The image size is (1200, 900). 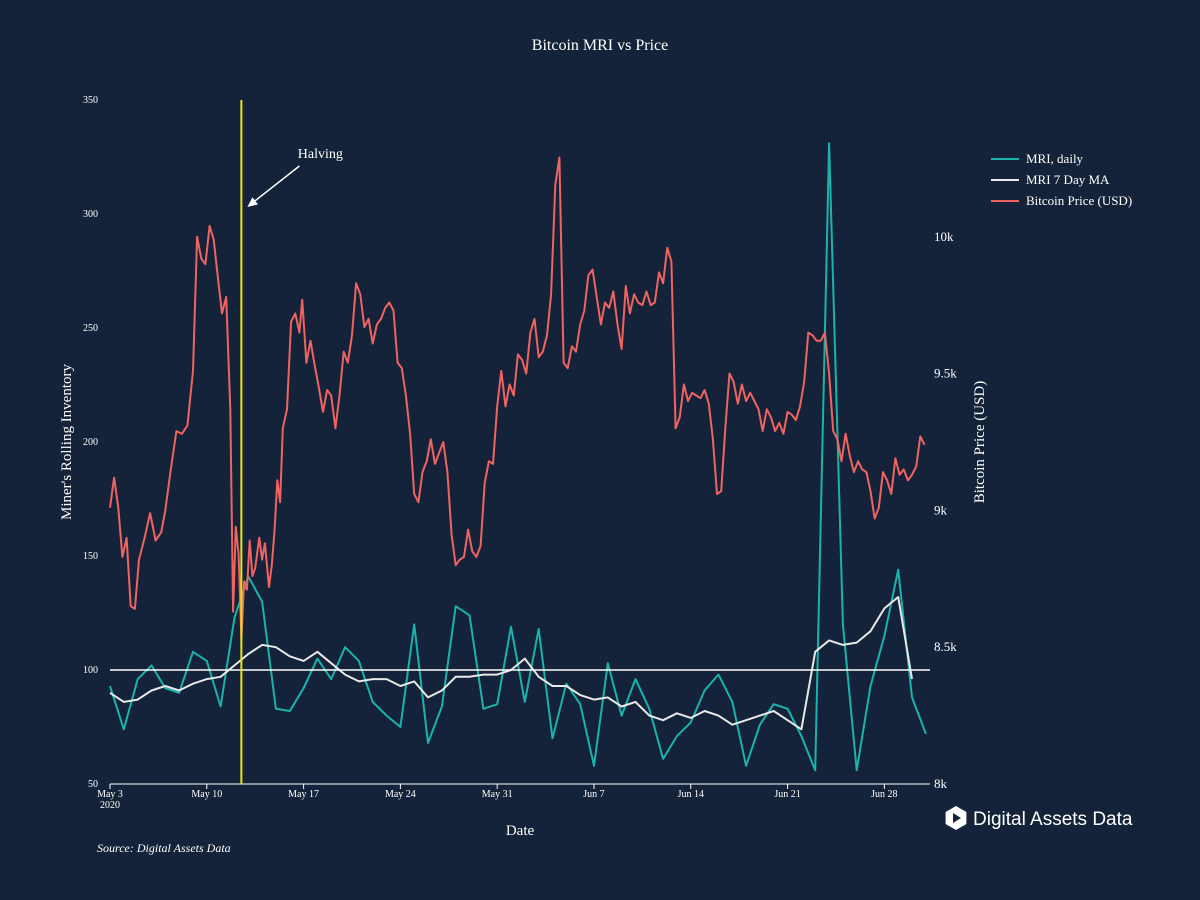 I want to click on x-tick-label: Jun 21, so click(x=787, y=794).